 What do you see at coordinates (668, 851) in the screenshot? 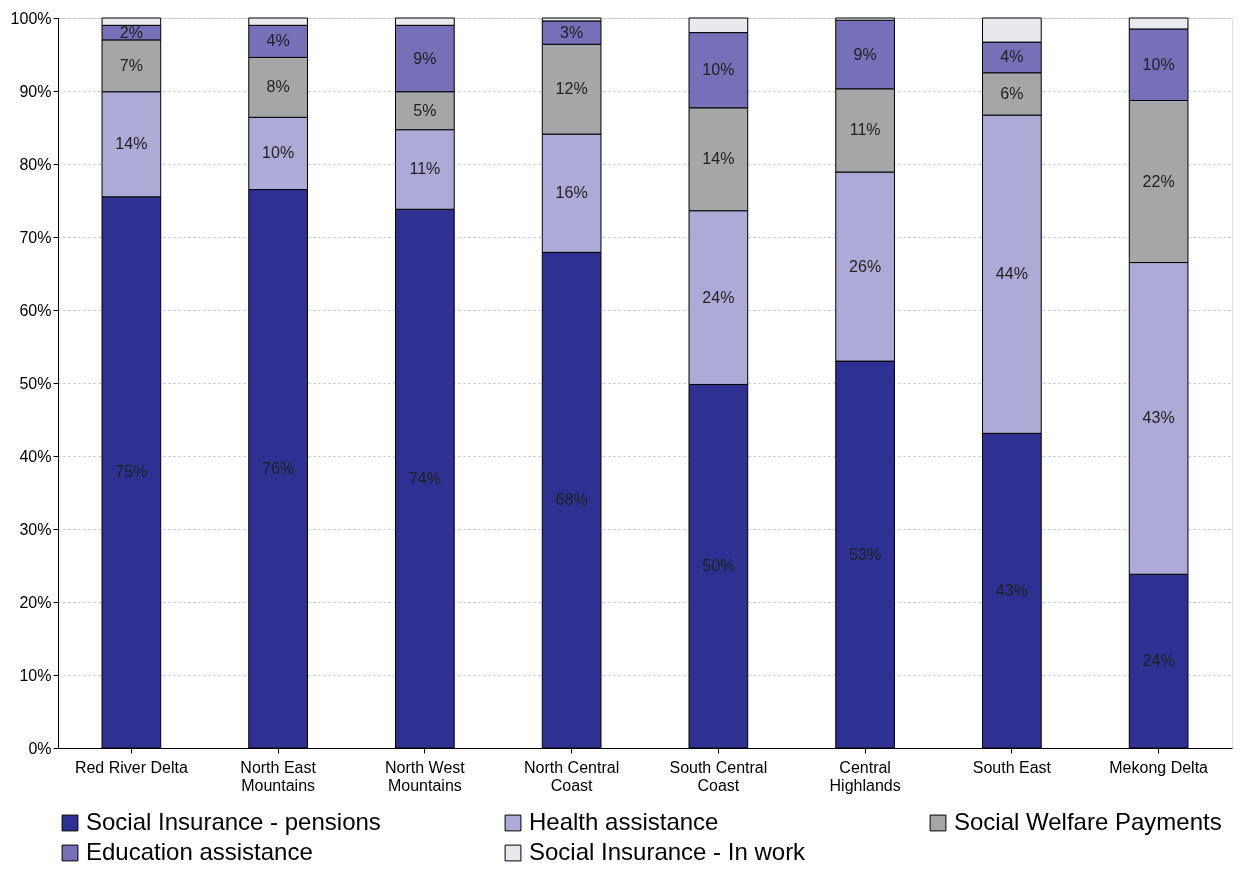
I see `legend-label: Social Insurance - In work` at bounding box center [668, 851].